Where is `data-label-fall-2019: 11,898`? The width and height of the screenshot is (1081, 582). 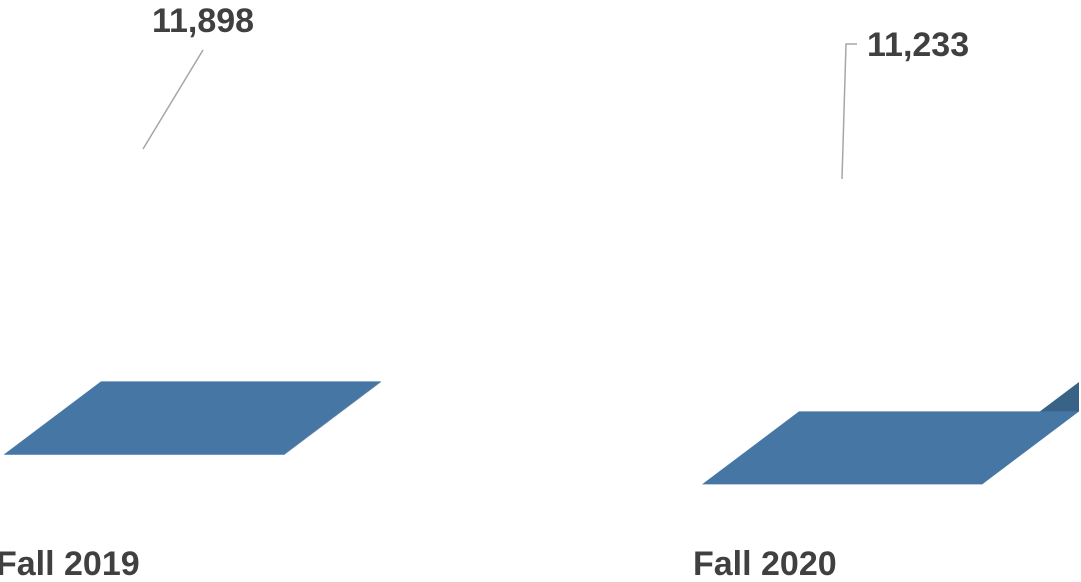
data-label-fall-2019: 11,898 is located at coordinates (203, 21).